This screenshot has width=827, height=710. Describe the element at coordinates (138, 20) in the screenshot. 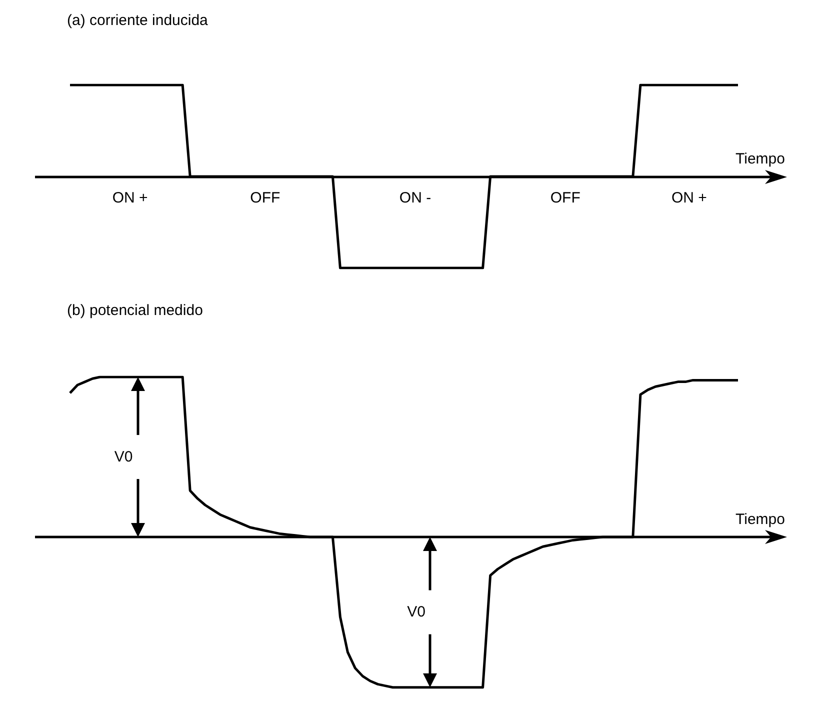

I see `chart-title: (a) corriente inducida` at that location.